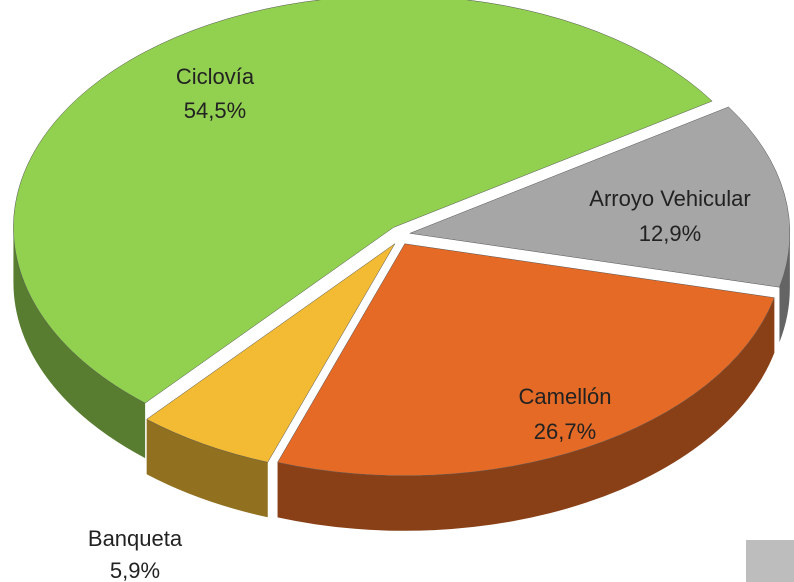 This screenshot has width=794, height=582. What do you see at coordinates (135, 538) in the screenshot?
I see `slice-label: Banqueta` at bounding box center [135, 538].